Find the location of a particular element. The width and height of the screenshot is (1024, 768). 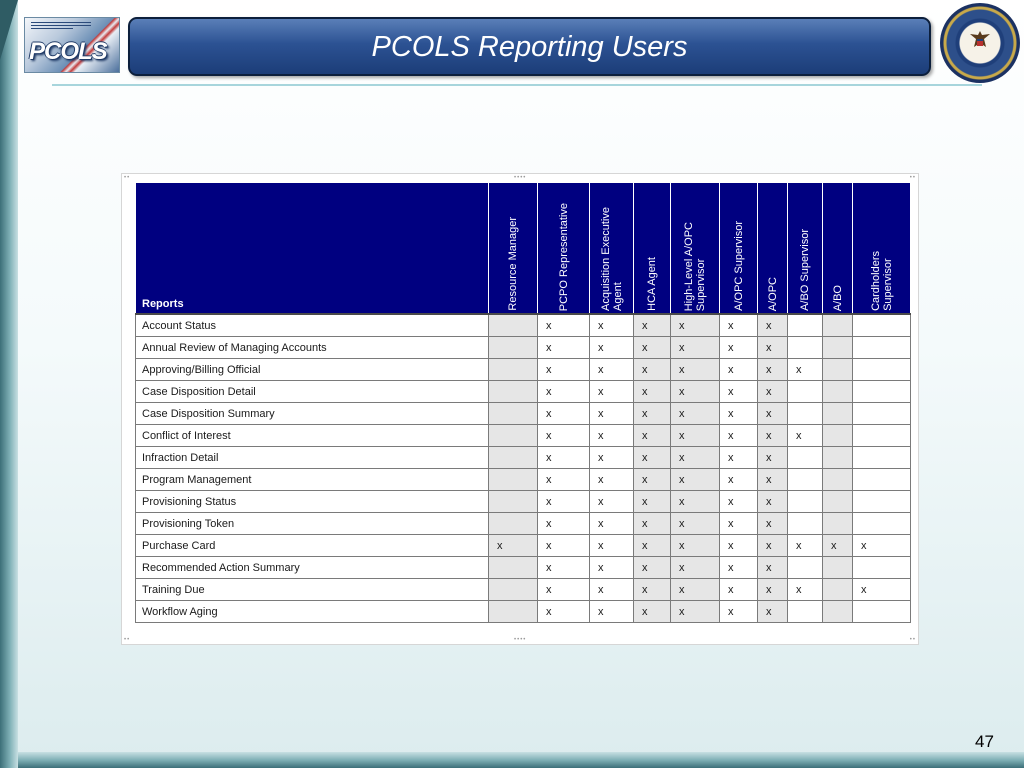

column-header-label: A/BO is located at coordinates (837, 297).